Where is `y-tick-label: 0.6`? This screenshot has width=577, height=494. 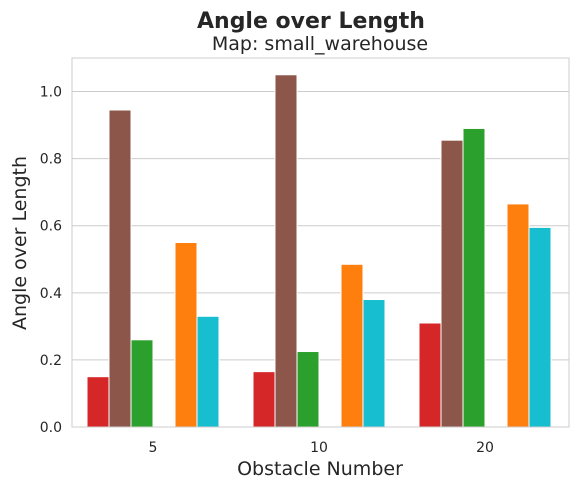
y-tick-label: 0.6 is located at coordinates (51, 227).